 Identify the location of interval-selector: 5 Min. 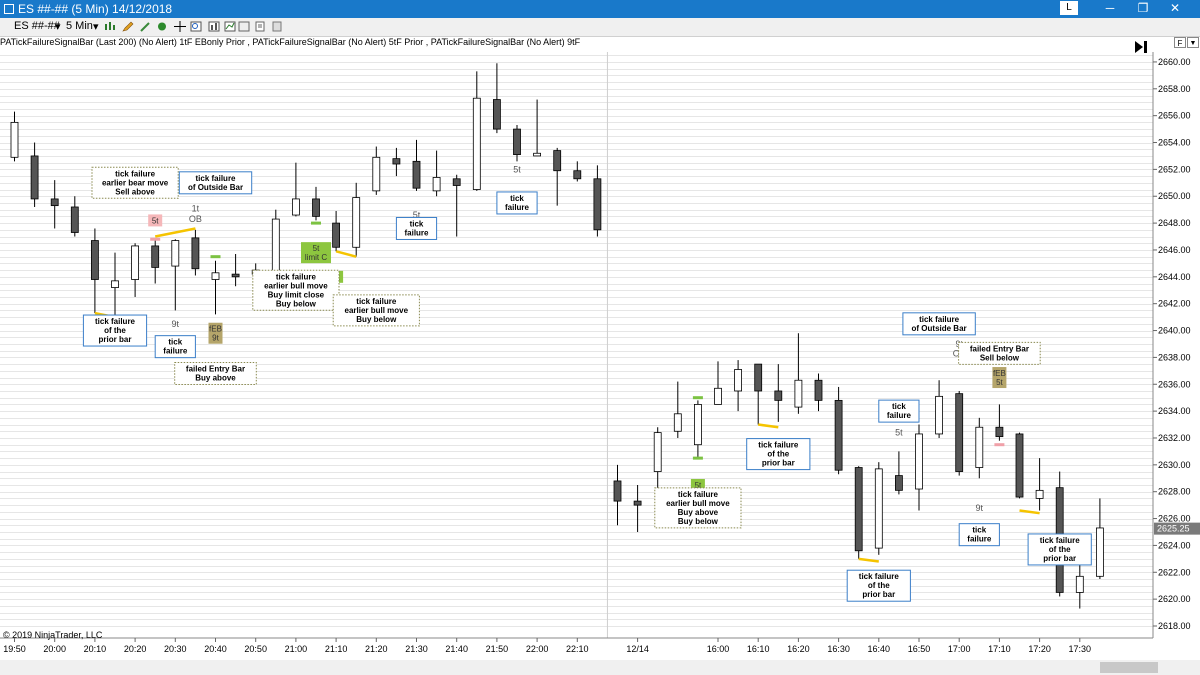
(79, 26).